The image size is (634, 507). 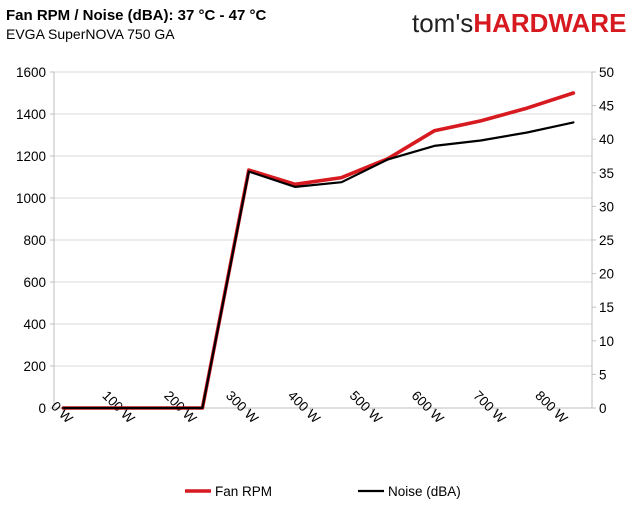 What do you see at coordinates (90, 34) in the screenshot?
I see `chart-subtitle: EVGA SuperNOVA 750 GA` at bounding box center [90, 34].